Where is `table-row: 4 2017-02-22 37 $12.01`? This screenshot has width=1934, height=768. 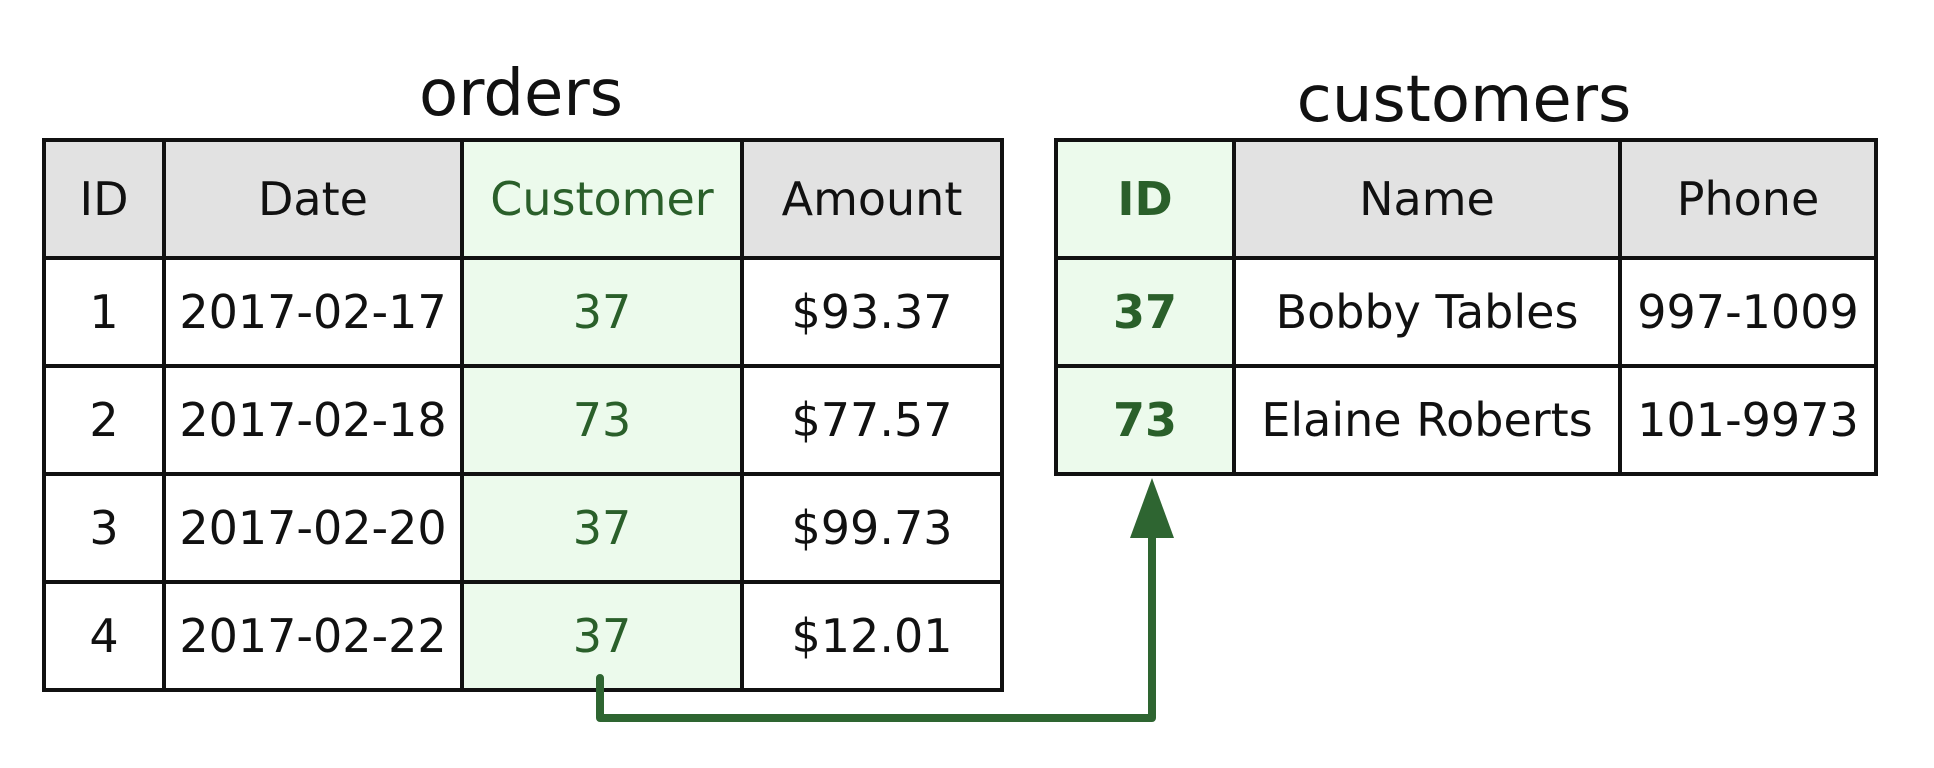 table-row: 4 2017-02-22 37 $12.01 is located at coordinates (523, 636).